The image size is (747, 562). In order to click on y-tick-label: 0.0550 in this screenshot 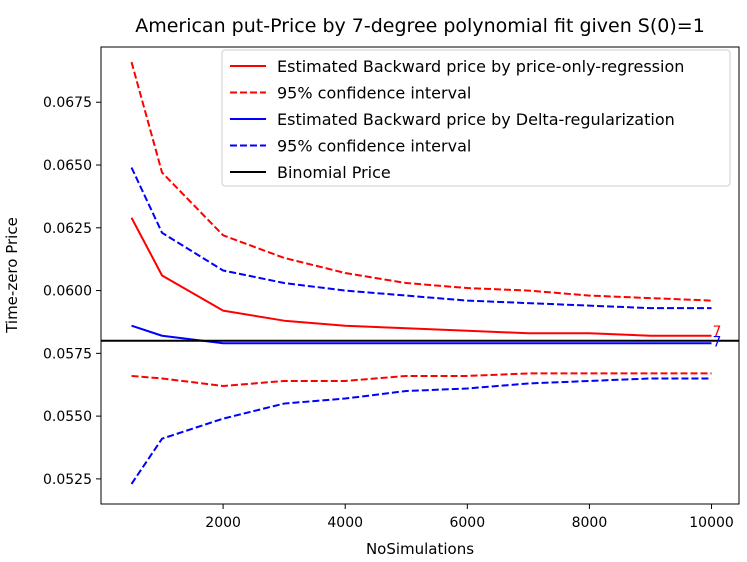, I will do `click(67, 417)`.